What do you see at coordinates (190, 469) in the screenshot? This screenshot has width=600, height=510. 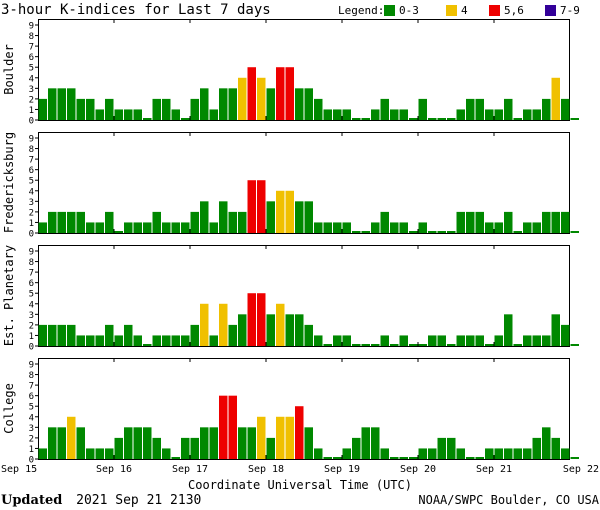 I see `x-tick-label: Sep 17` at bounding box center [190, 469].